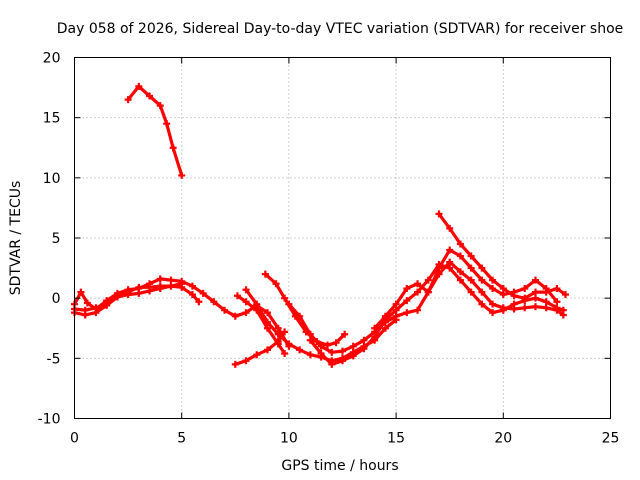 This screenshot has width=640, height=480. I want to click on y-axis-label: SDTVAR / TECUs, so click(16, 238).